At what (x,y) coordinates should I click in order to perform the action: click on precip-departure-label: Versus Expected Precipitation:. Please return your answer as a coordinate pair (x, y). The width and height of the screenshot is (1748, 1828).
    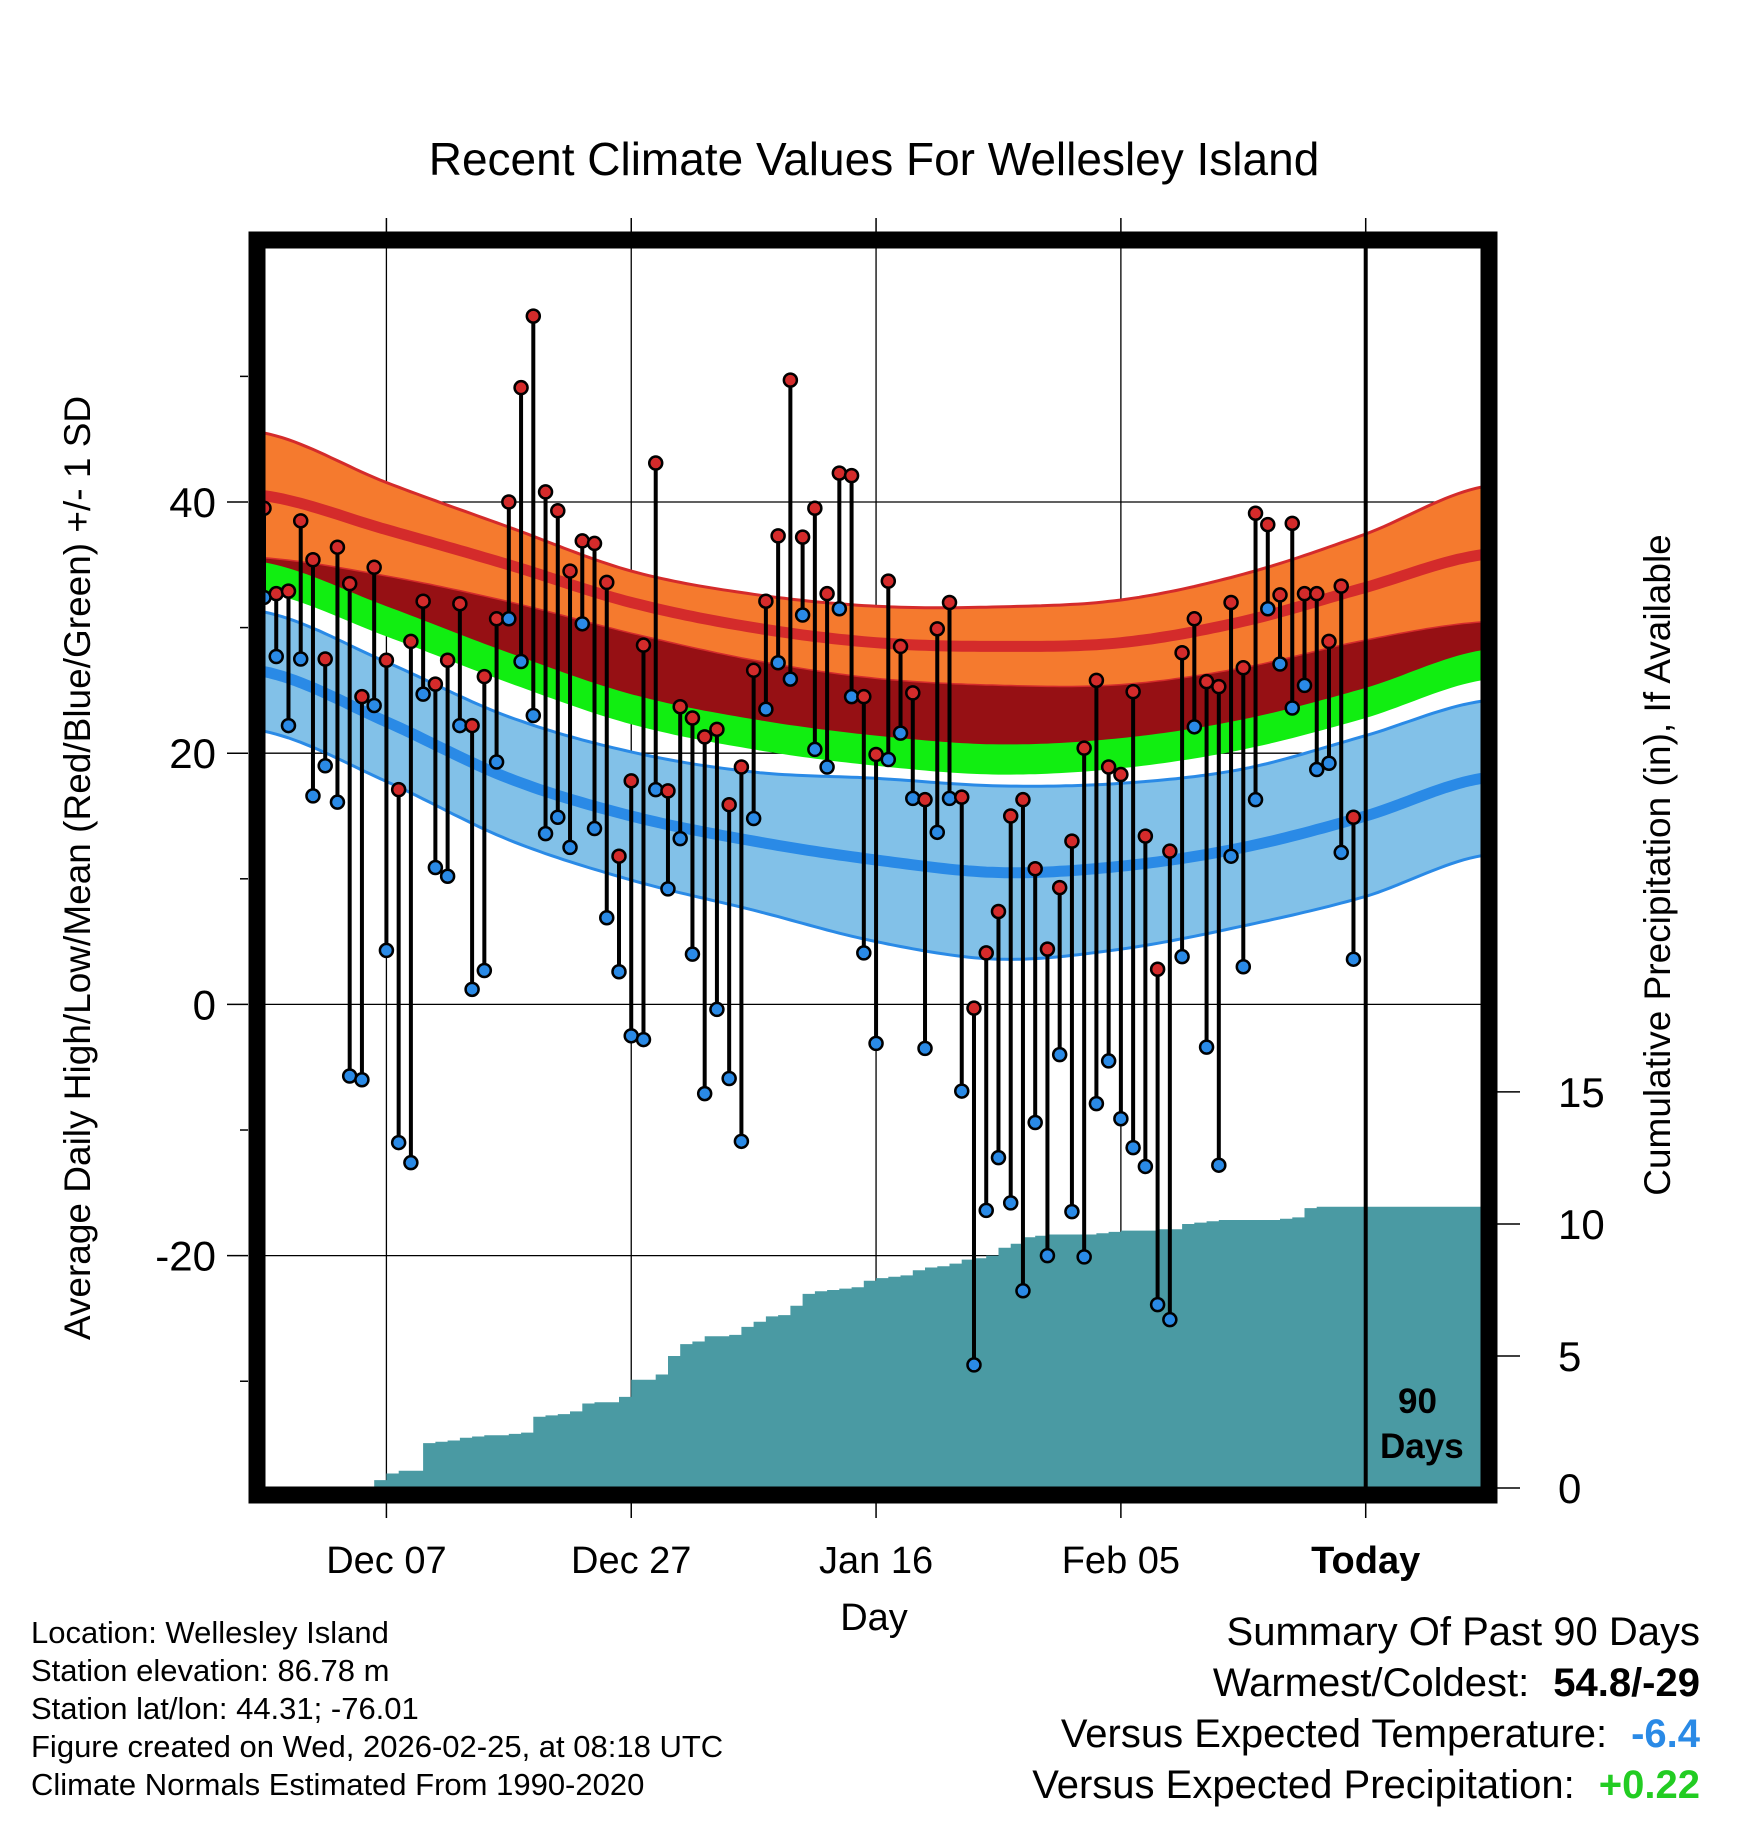
    Looking at the image, I should click on (1303, 1785).